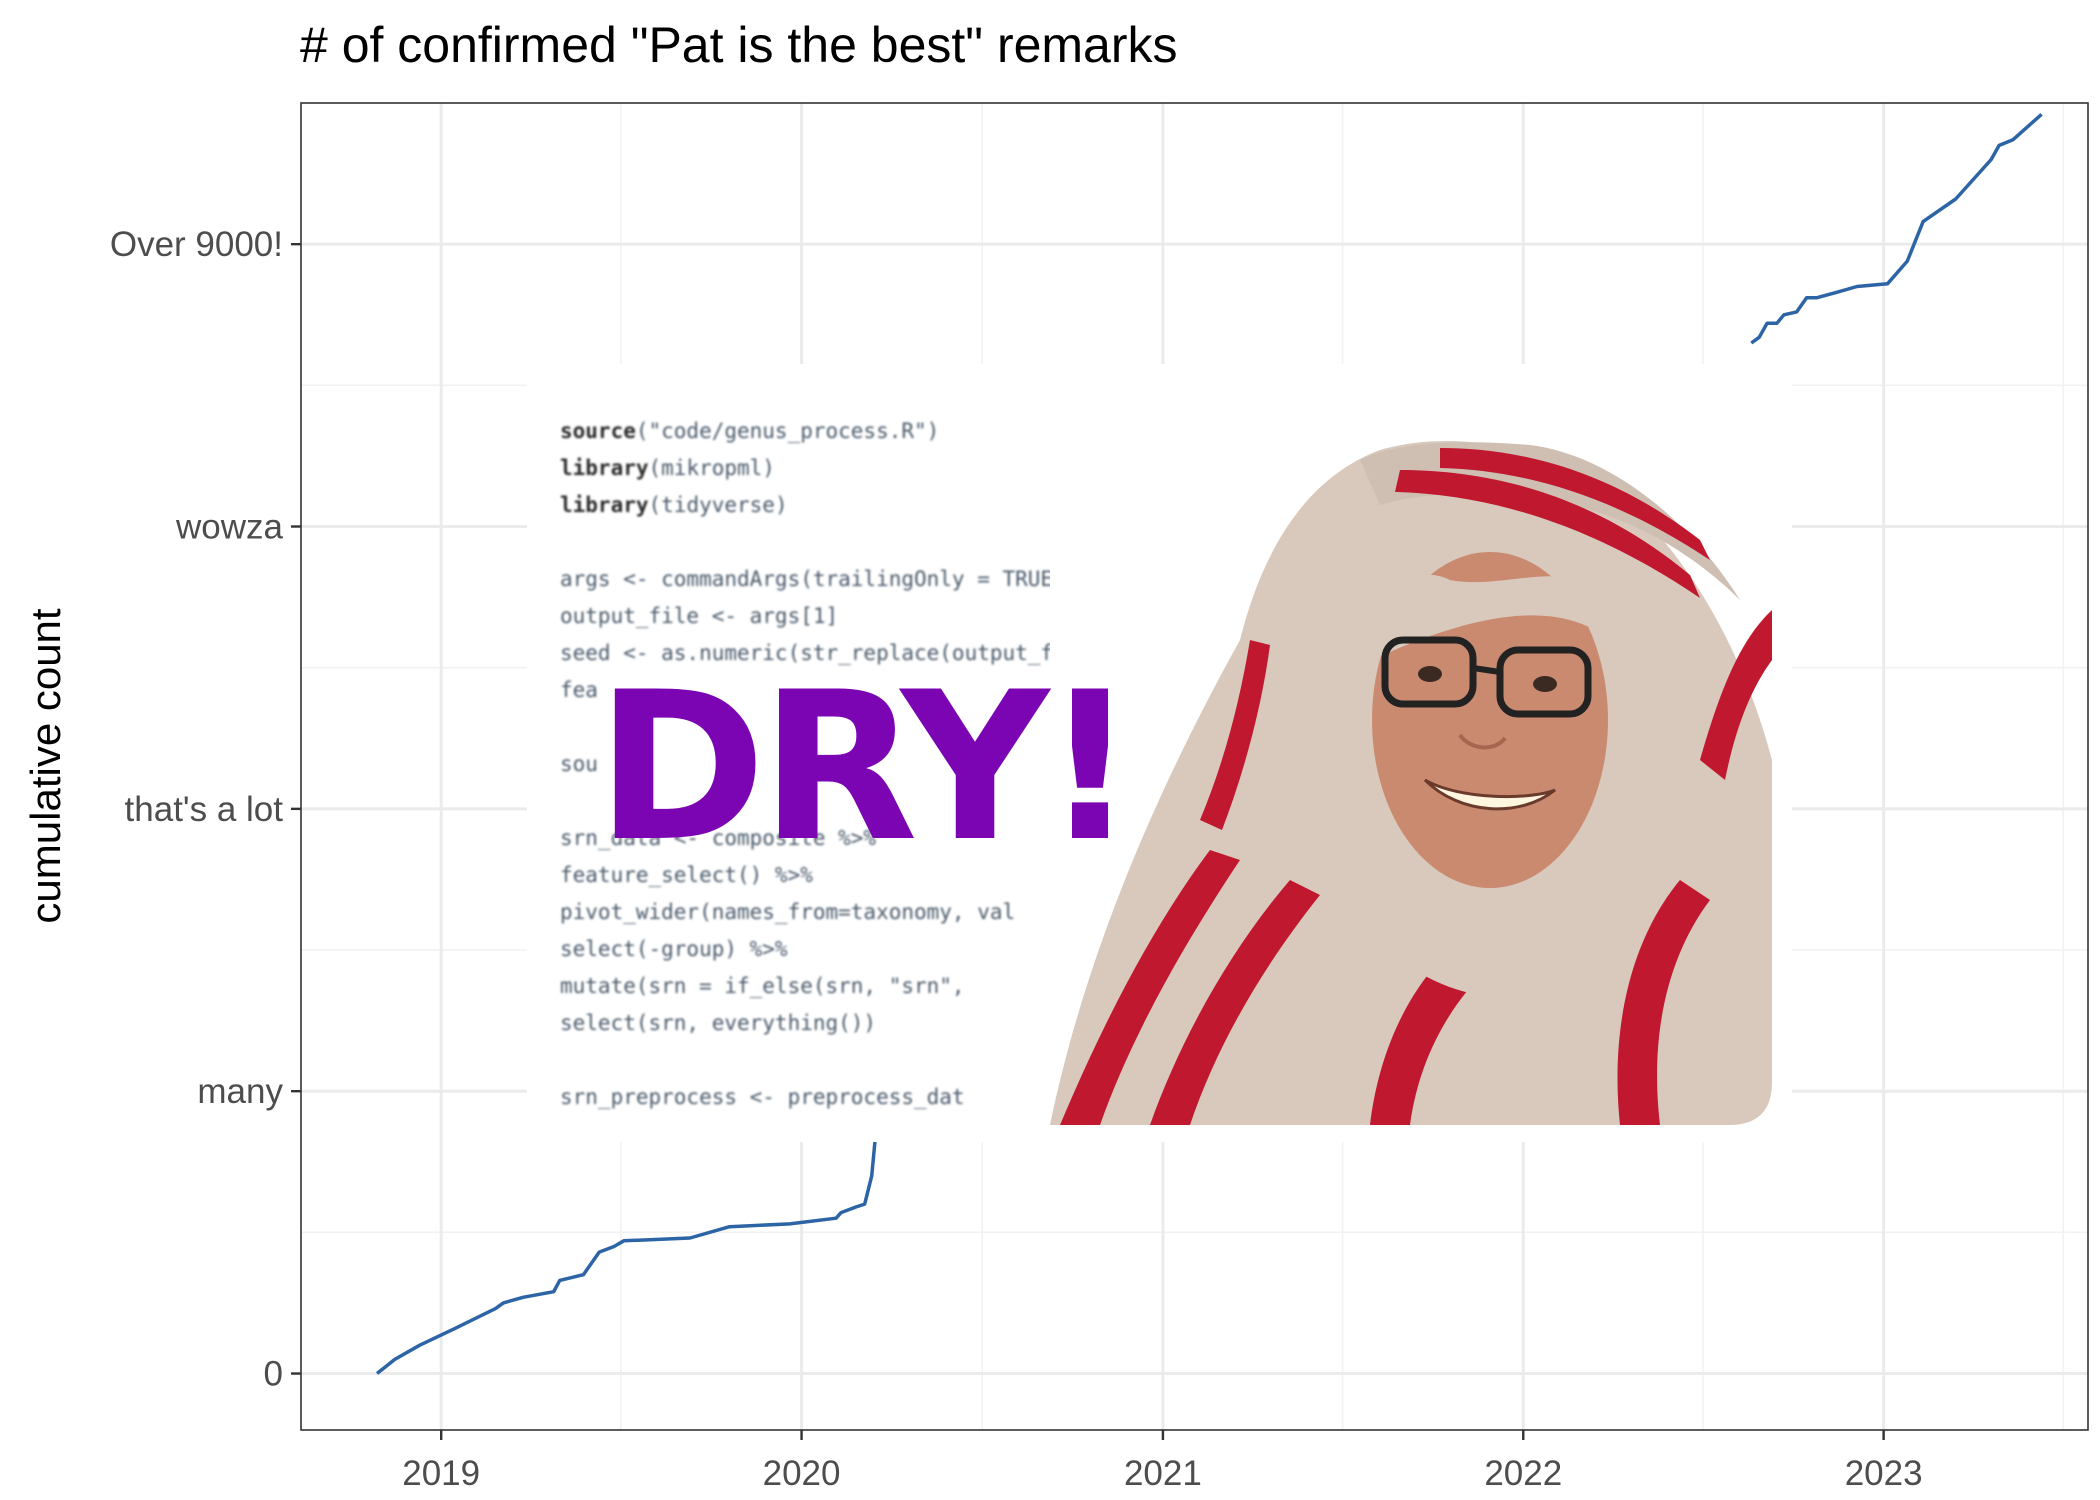 The image size is (2100, 1500). I want to click on code-line: fea, so click(579, 690).